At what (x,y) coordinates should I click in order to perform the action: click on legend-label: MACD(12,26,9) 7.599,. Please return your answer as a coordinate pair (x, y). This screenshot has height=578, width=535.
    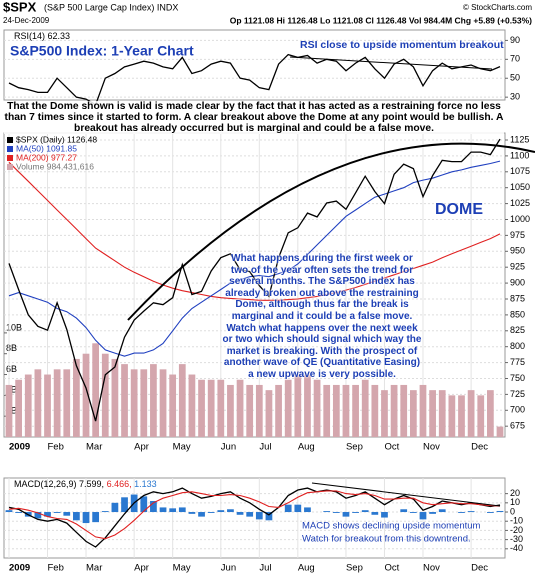
    Looking at the image, I should click on (59, 484).